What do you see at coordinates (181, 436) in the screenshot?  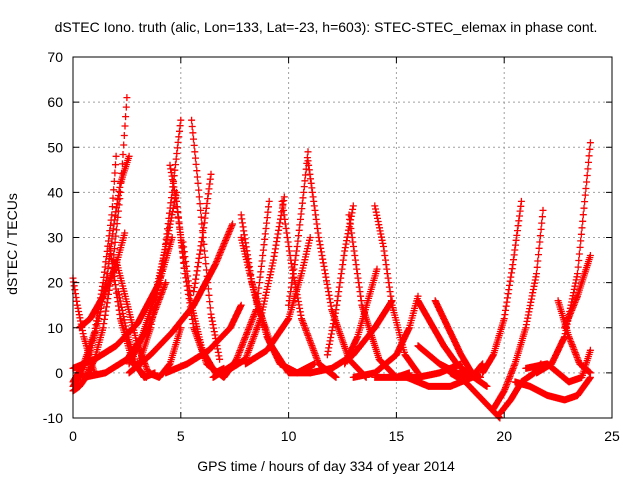 I see `x-tick-label: 5` at bounding box center [181, 436].